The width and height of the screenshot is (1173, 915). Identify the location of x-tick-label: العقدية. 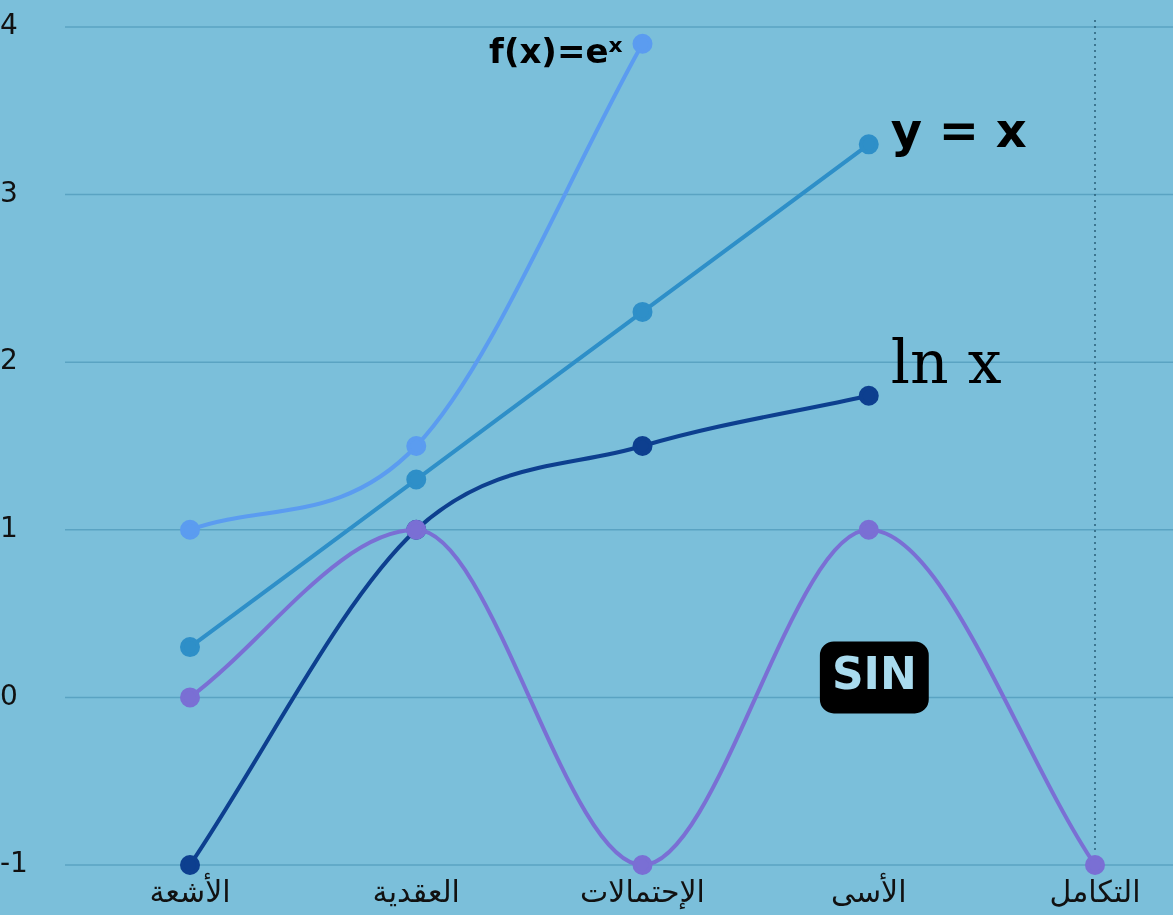
(416, 891).